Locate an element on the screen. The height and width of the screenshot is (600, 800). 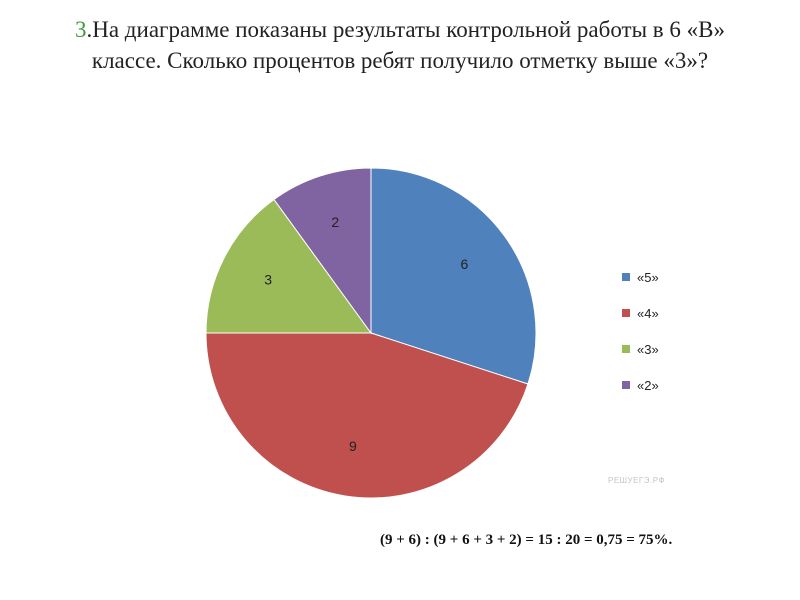
slice-value-label: 2 is located at coordinates (335, 222).